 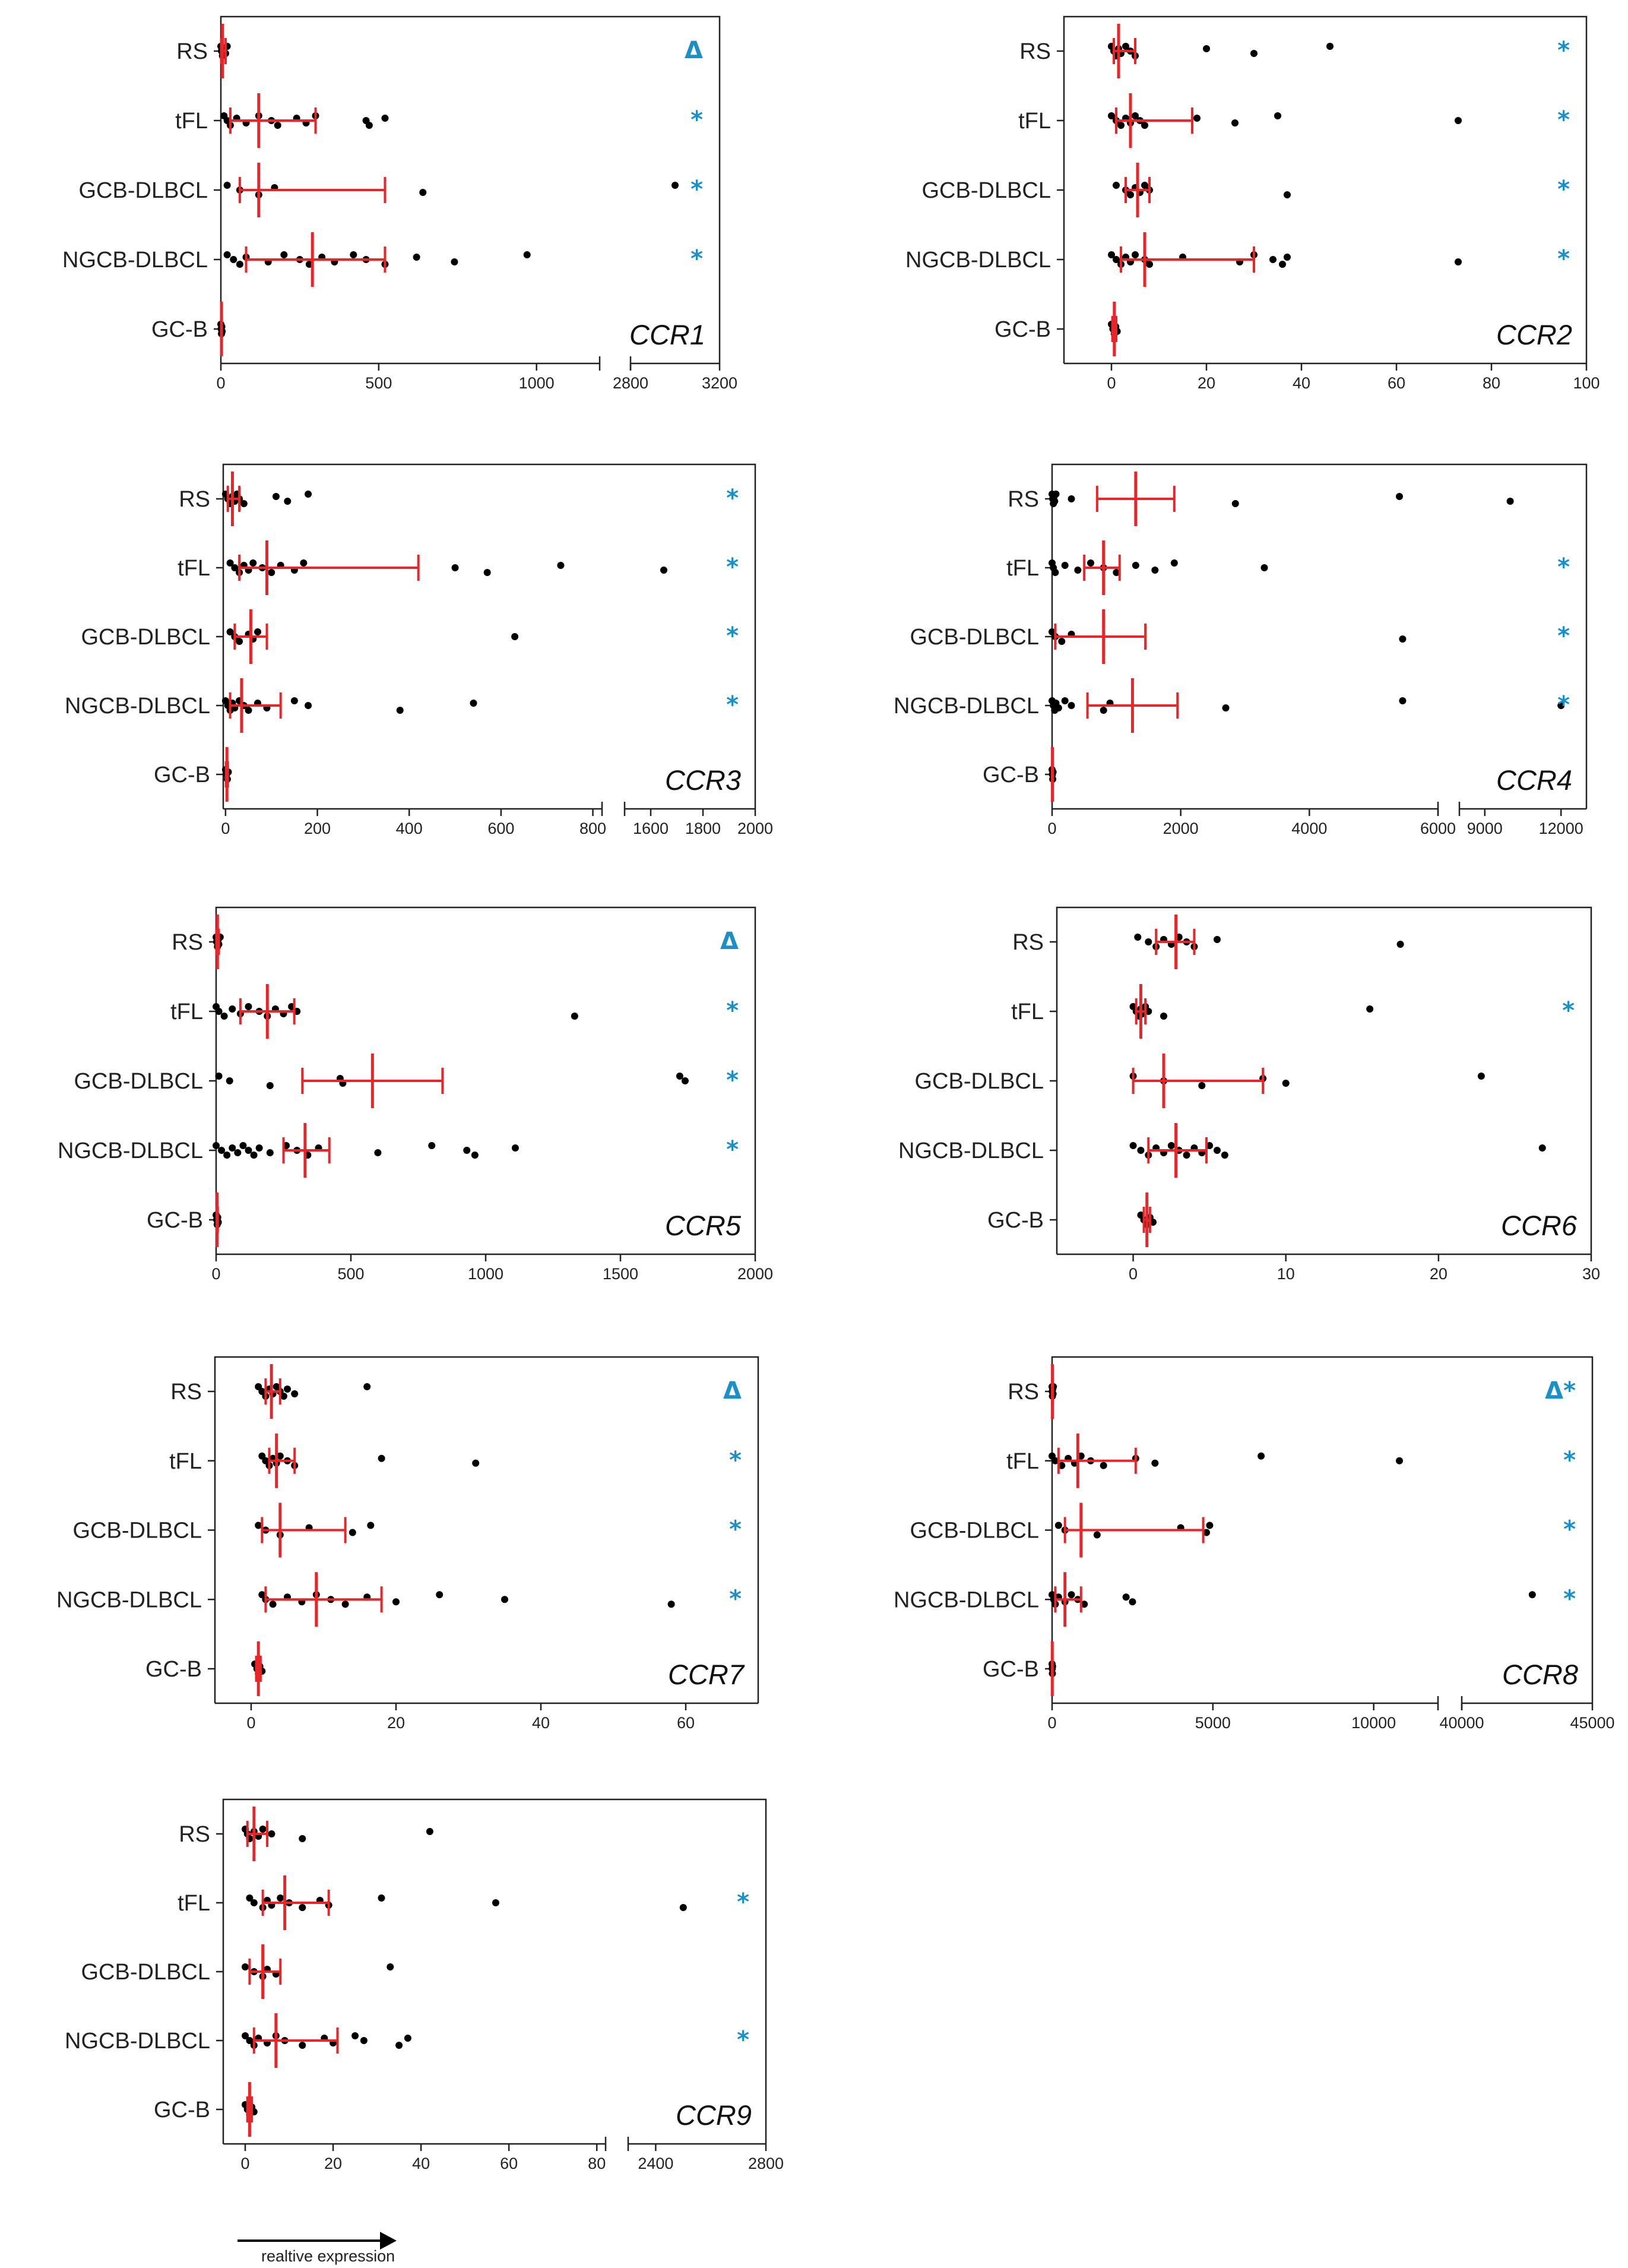 What do you see at coordinates (1592, 1723) in the screenshot?
I see `x-tick-label: 45000` at bounding box center [1592, 1723].